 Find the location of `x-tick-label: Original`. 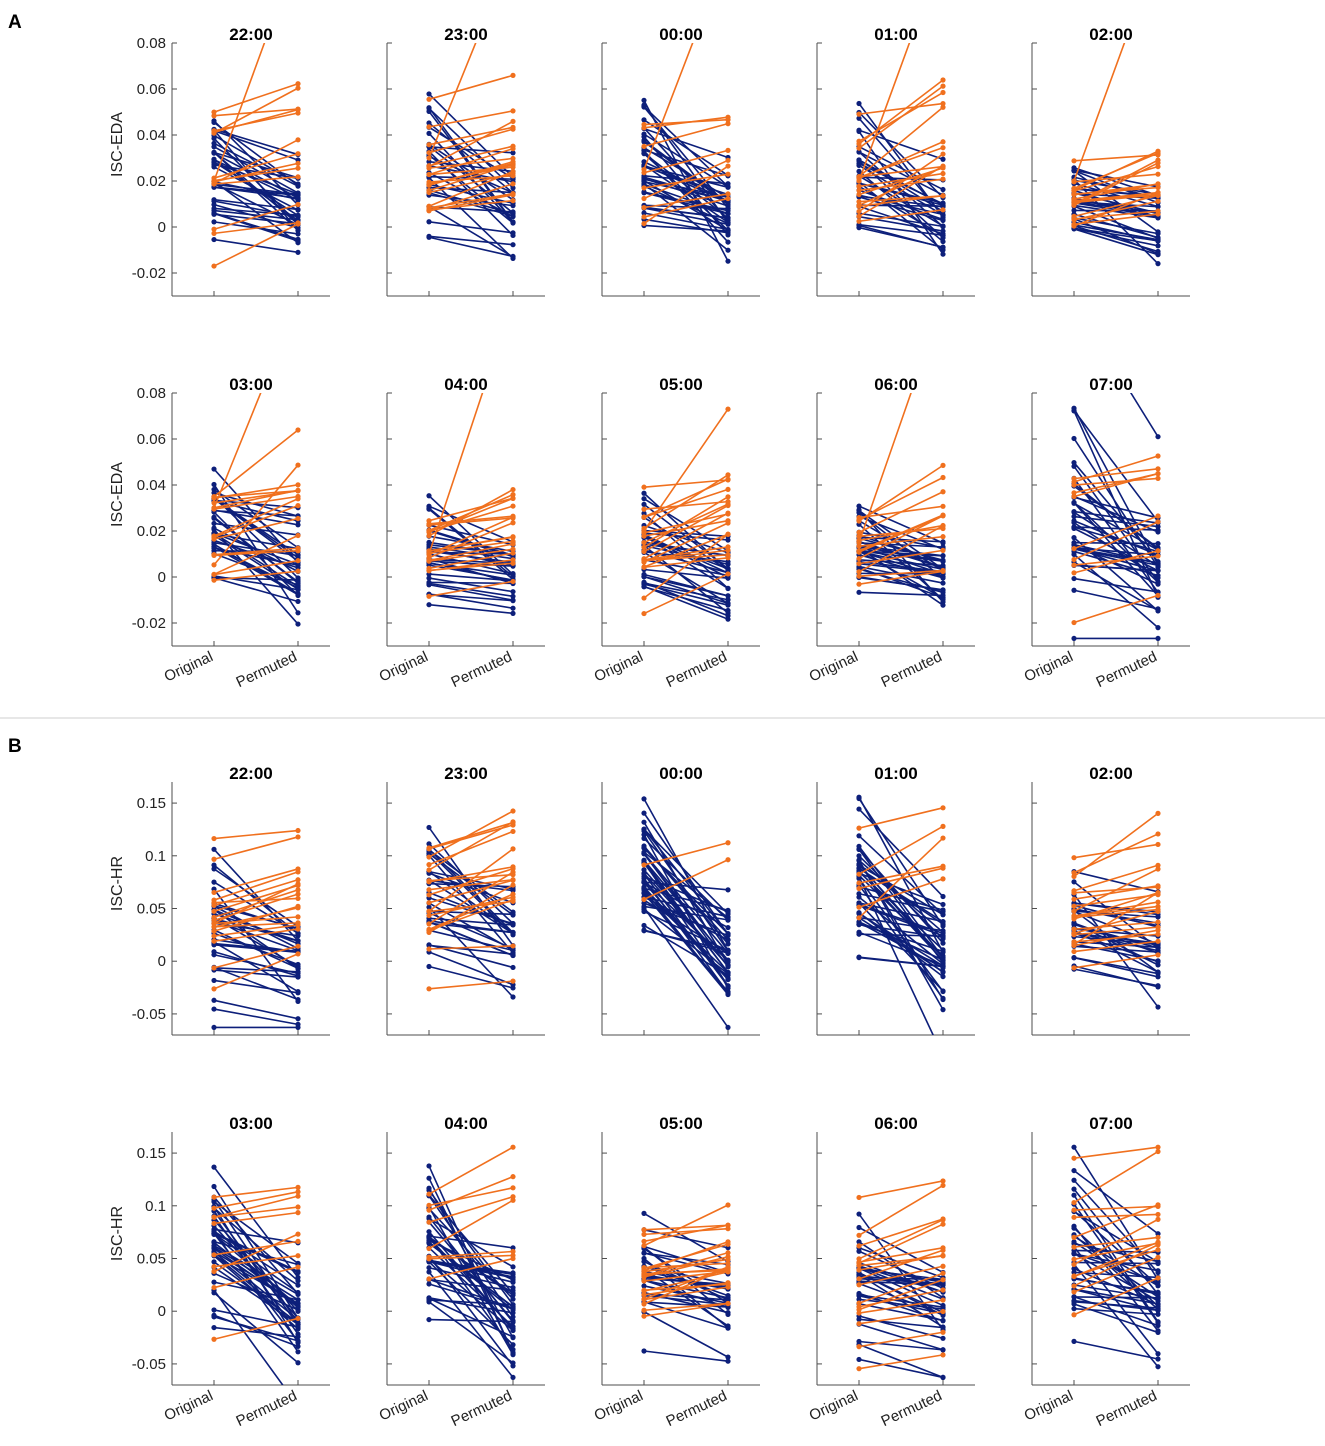

x-tick-label: Original is located at coordinates (189, 666).